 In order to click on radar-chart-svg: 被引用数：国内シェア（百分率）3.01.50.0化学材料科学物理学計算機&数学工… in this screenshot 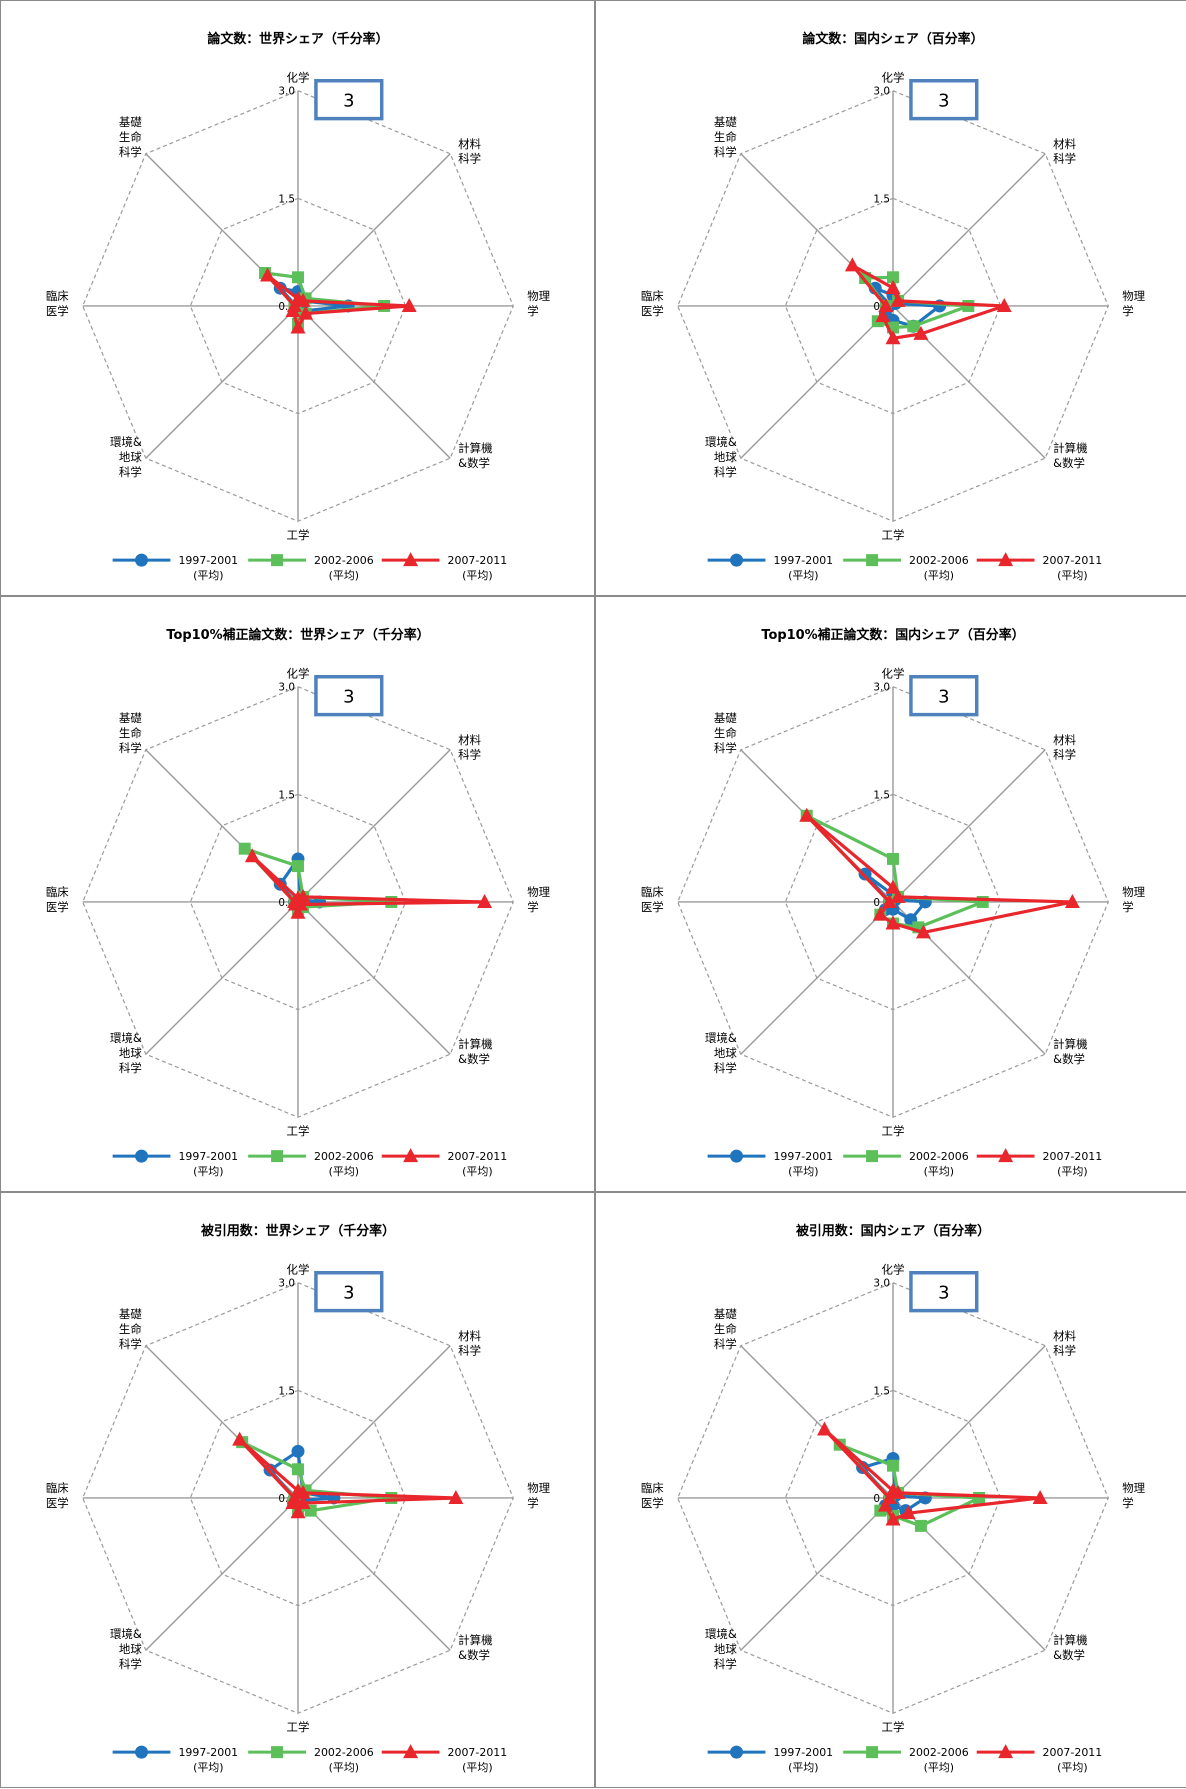, I will do `click(893, 1498)`.